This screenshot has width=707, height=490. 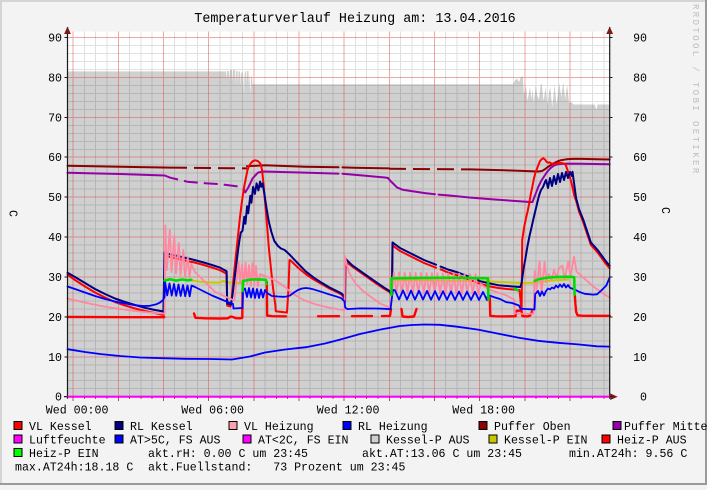 I want to click on svg-text: Wed 12:00, so click(x=348, y=411).